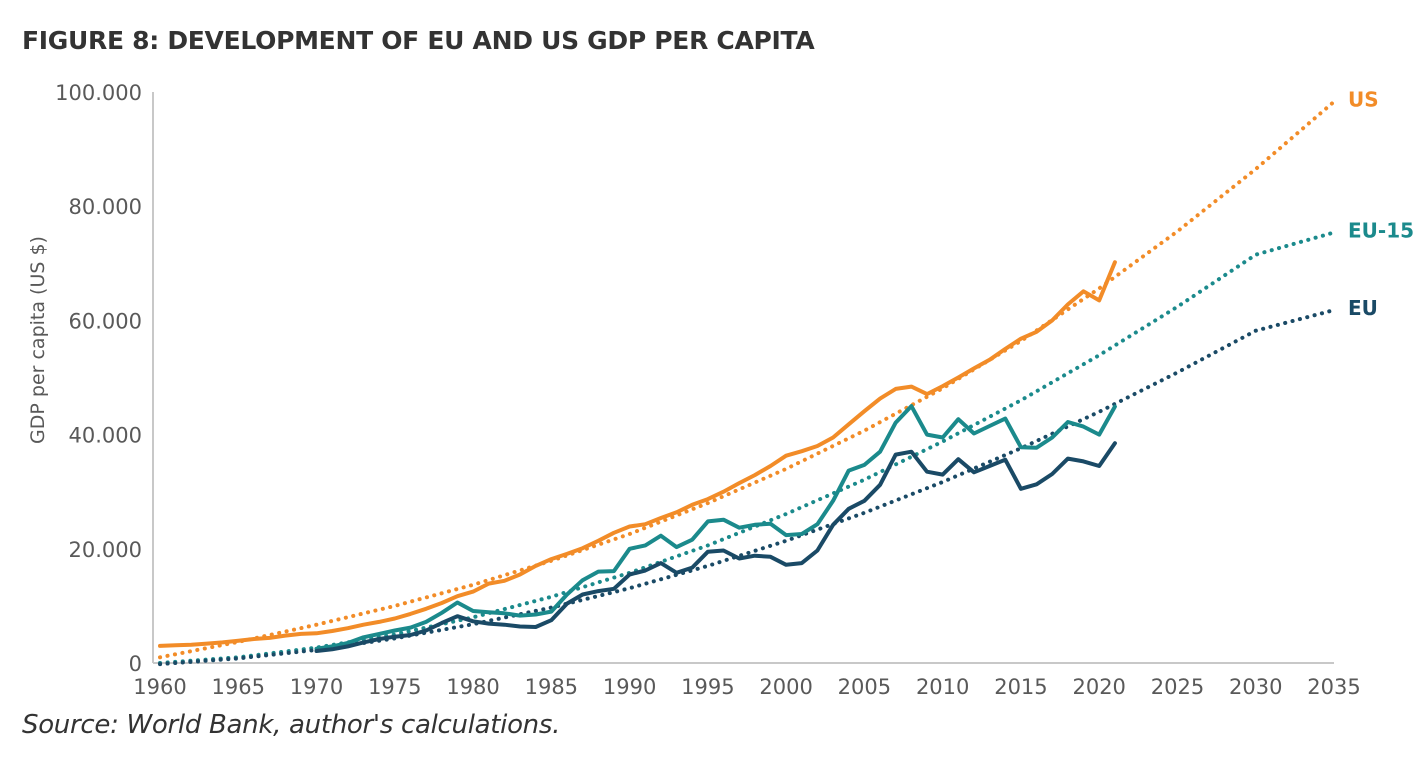  What do you see at coordinates (316, 687) in the screenshot?
I see `x-tick-label: 1970` at bounding box center [316, 687].